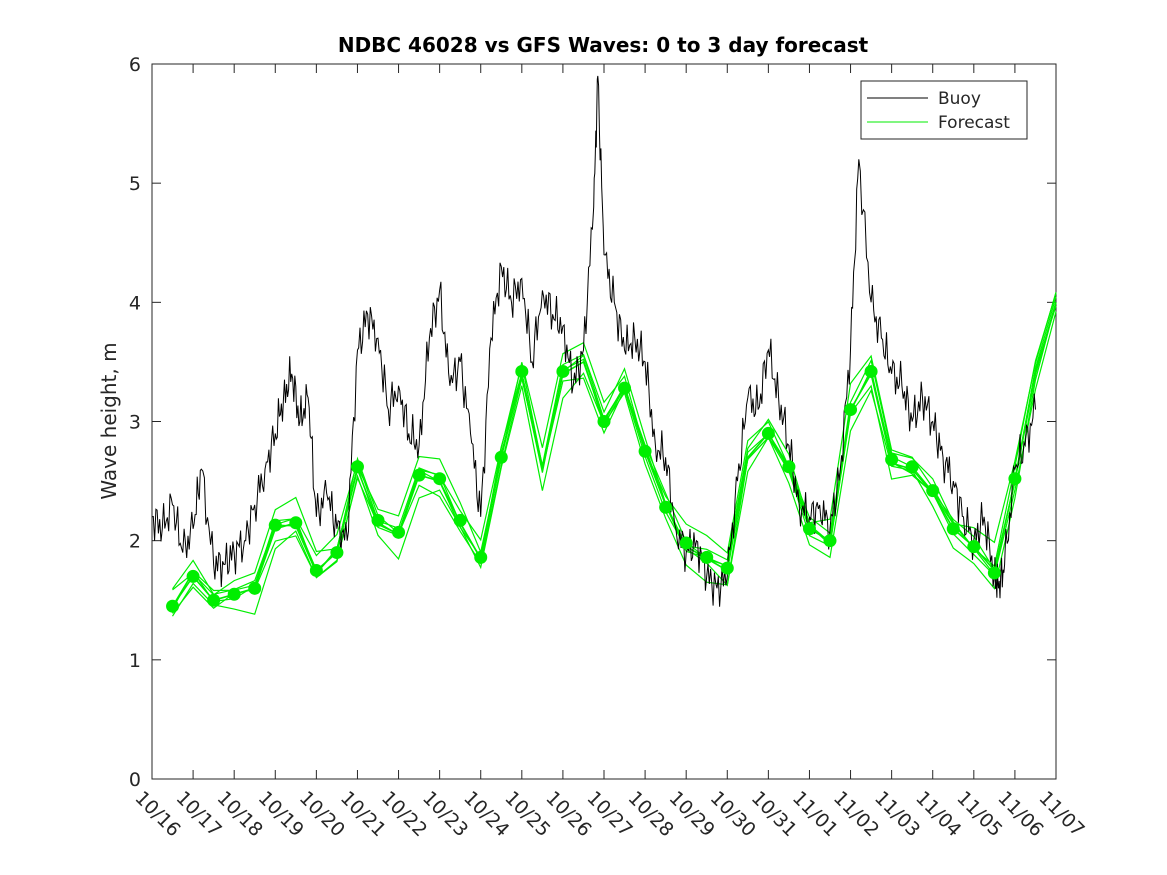  What do you see at coordinates (135, 65) in the screenshot?
I see `y-tick-label: 6` at bounding box center [135, 65].